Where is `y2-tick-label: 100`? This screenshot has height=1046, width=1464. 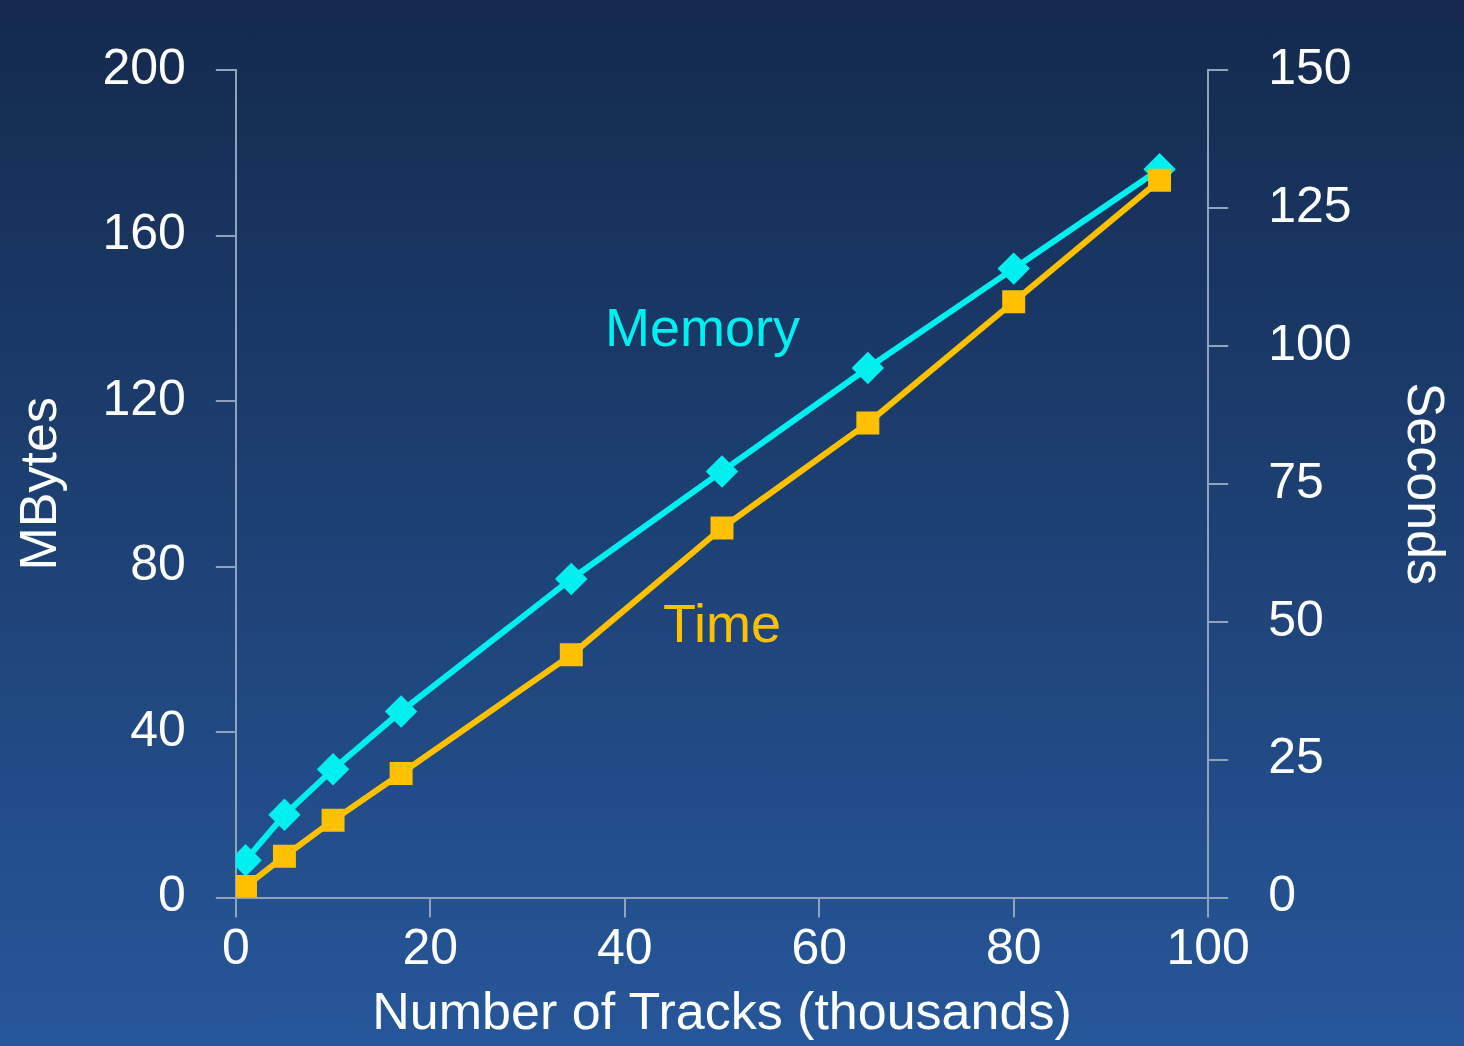
y2-tick-label: 100 is located at coordinates (1310, 342).